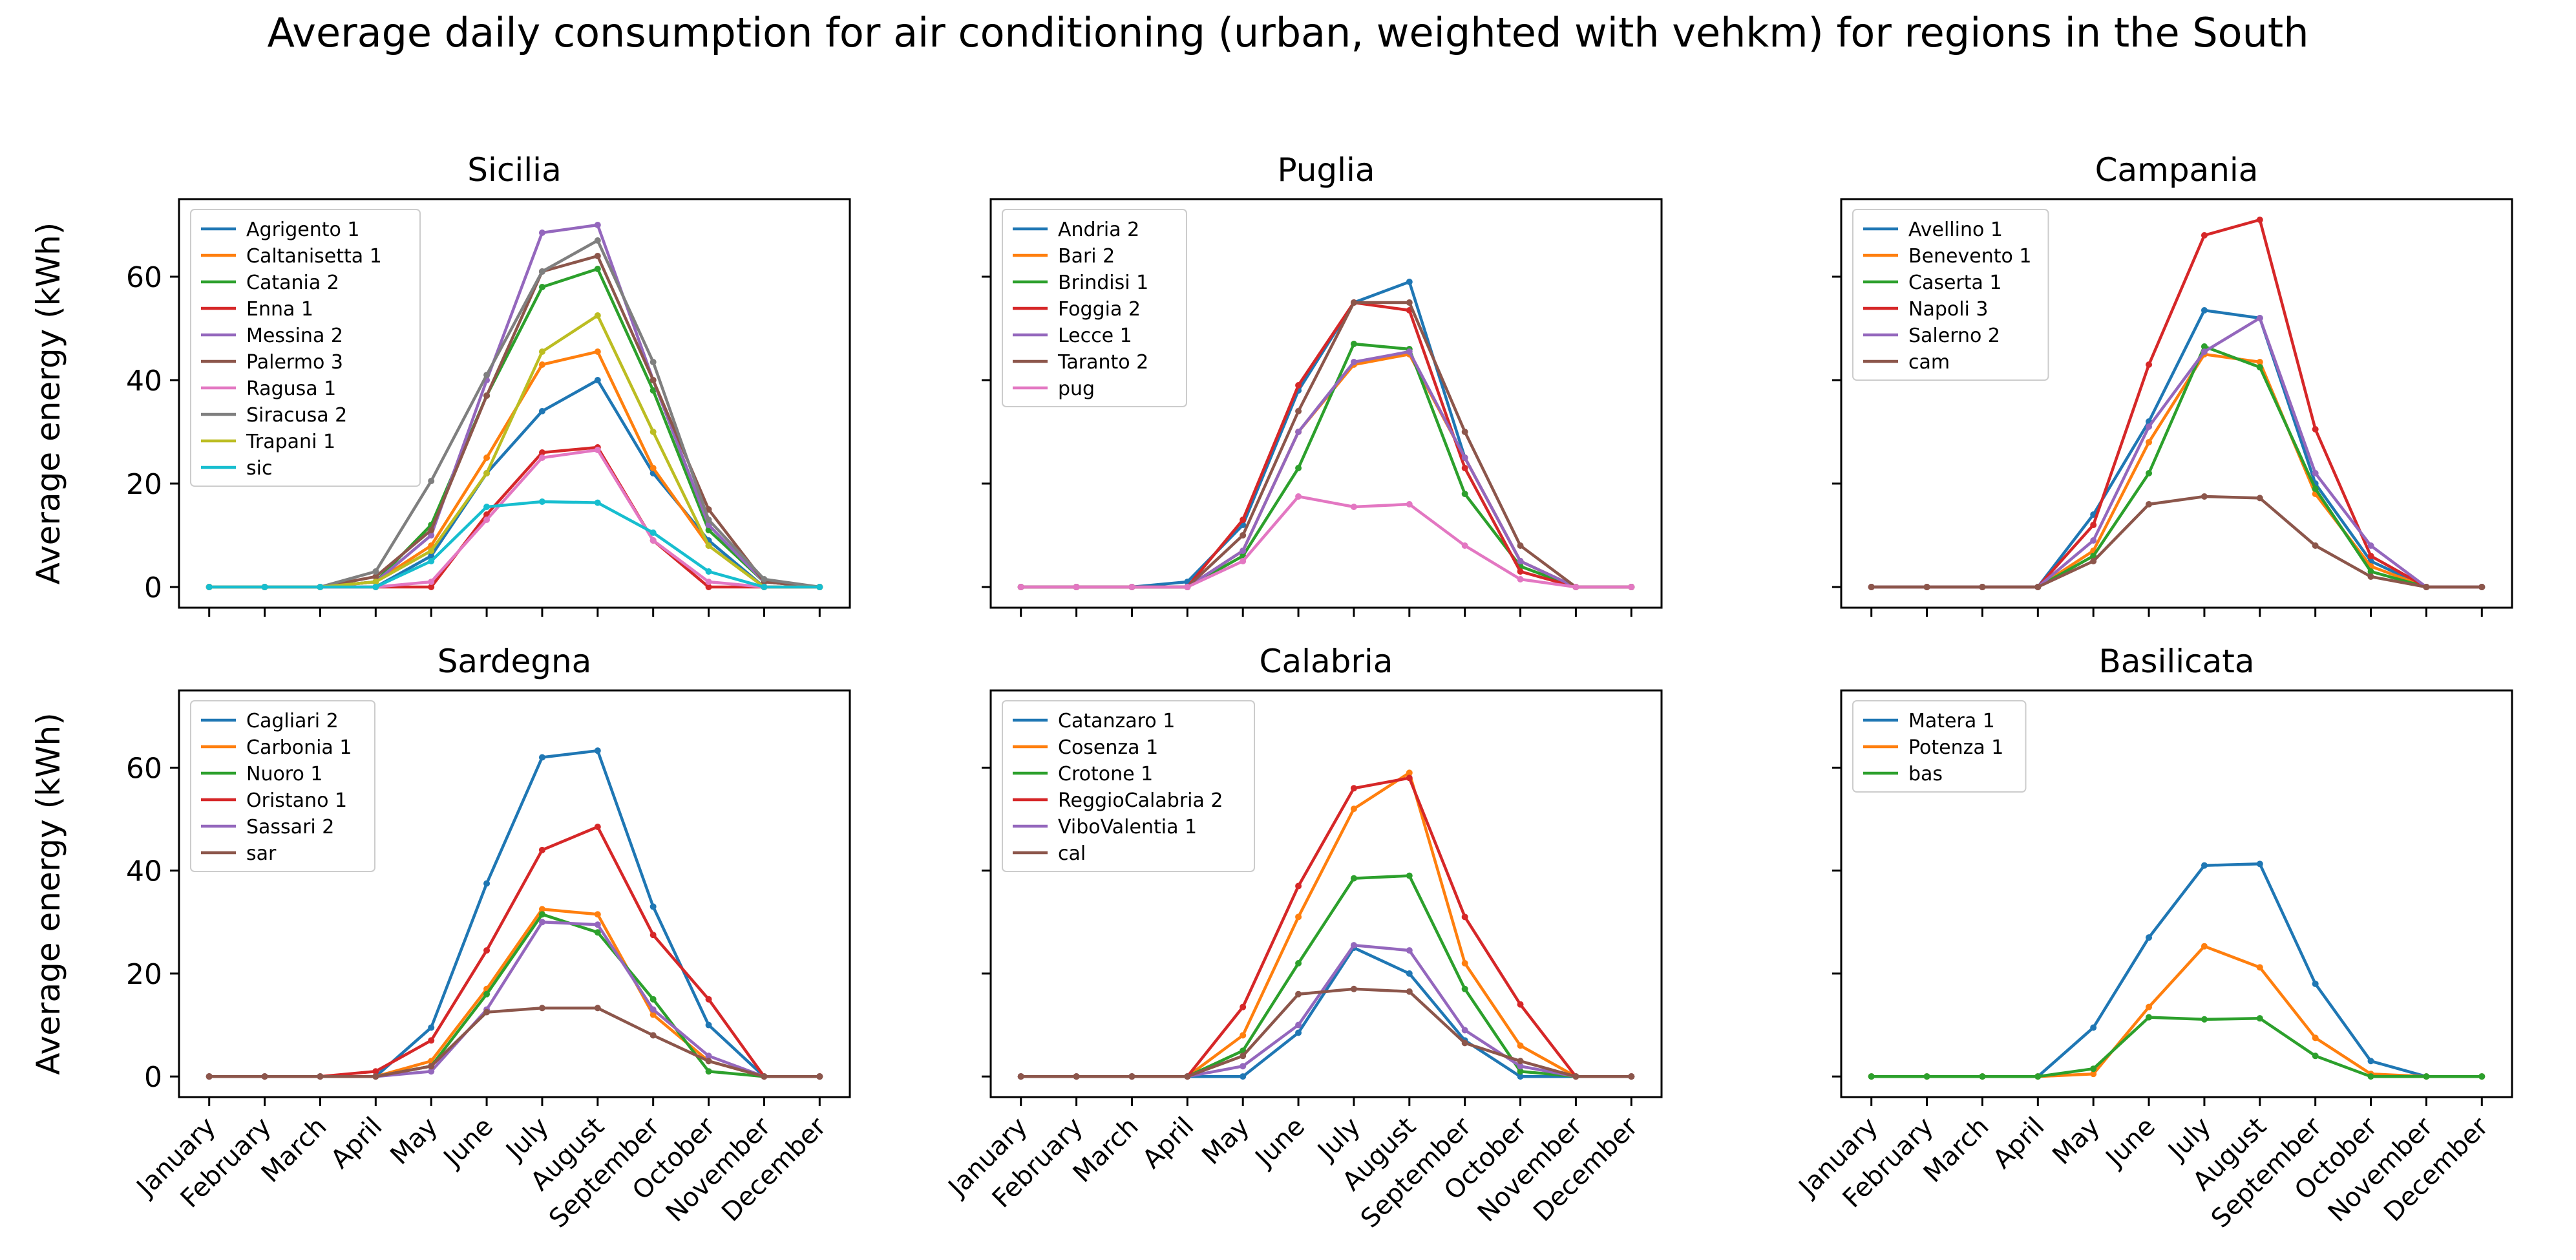  What do you see at coordinates (292, 721) in the screenshot?
I see `legend-entry-cagliari-2: Cagliari 2` at bounding box center [292, 721].